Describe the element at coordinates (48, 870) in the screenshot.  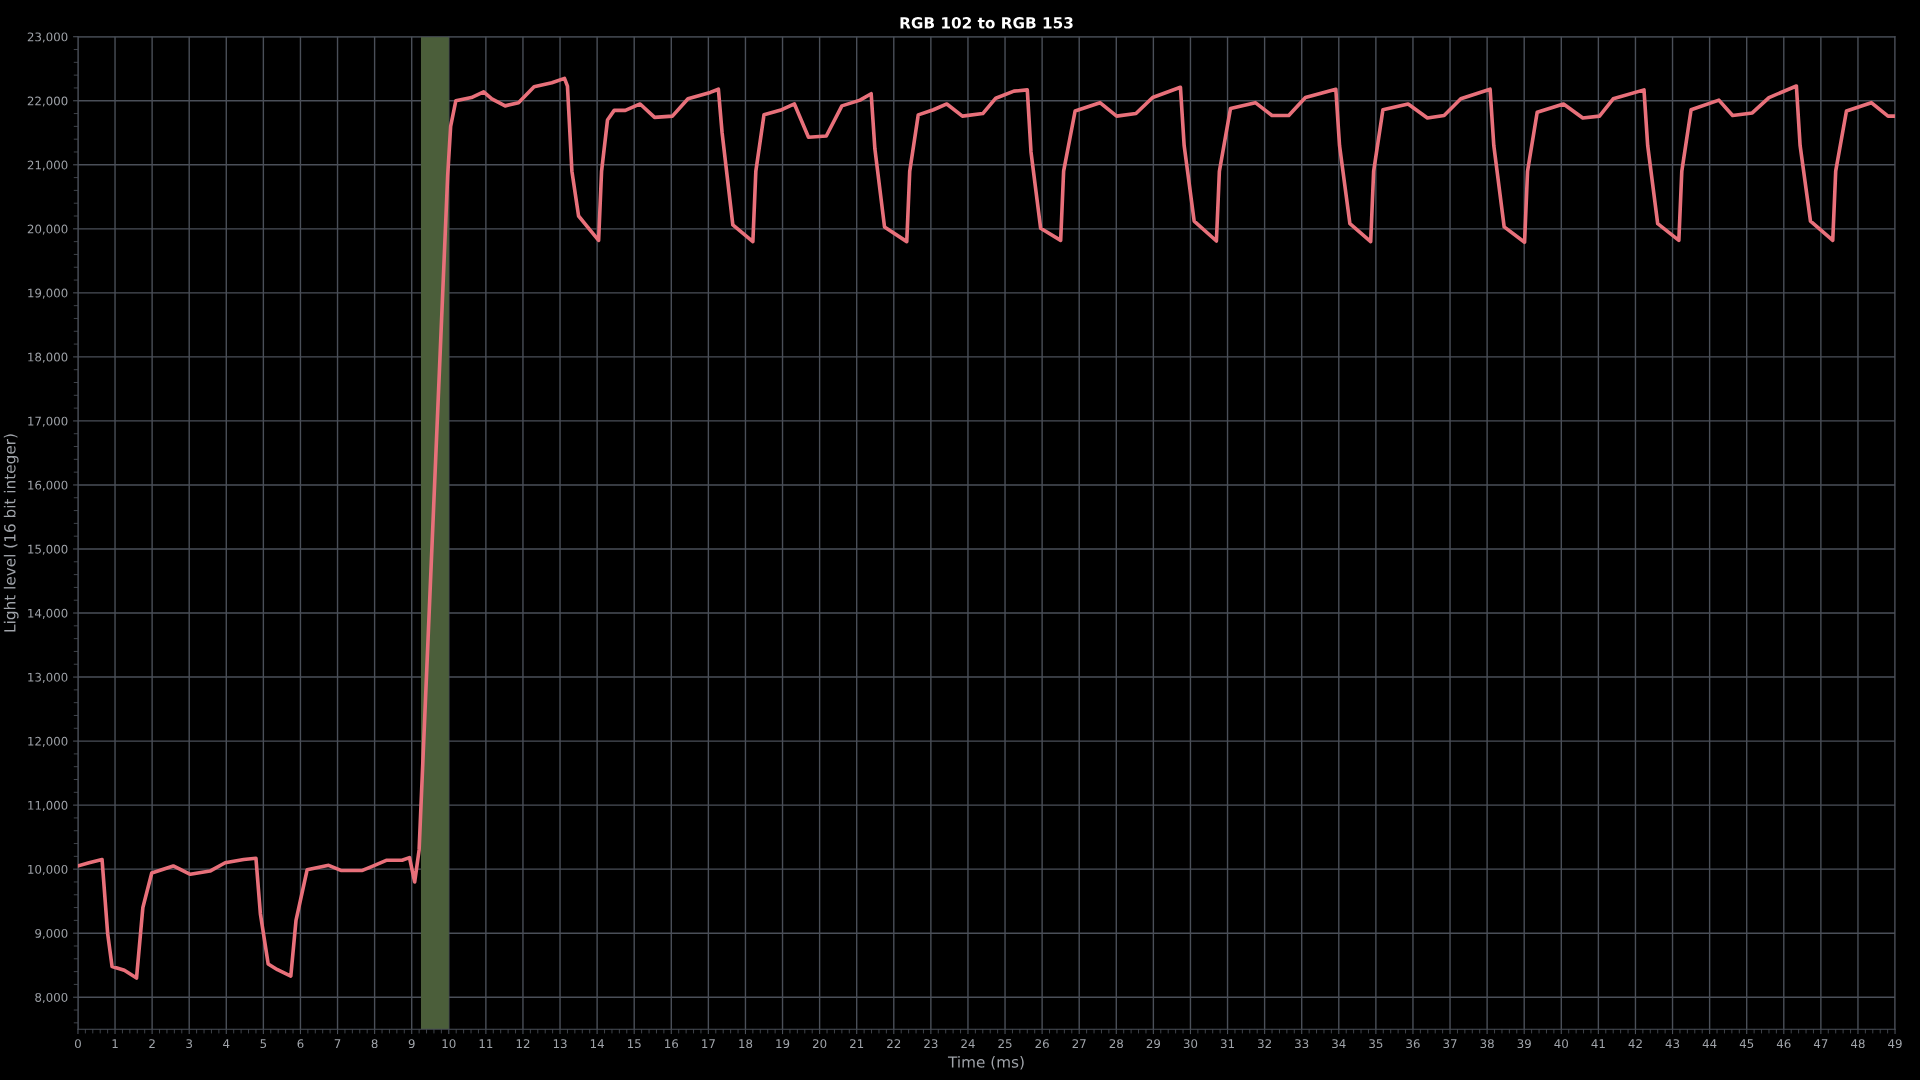
I see `y-tick-label: 10,000` at that location.